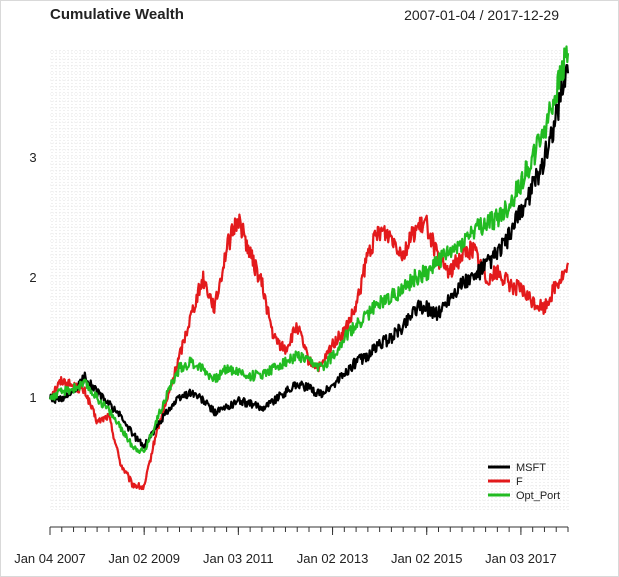 The image size is (619, 577). I want to click on legend: MSFT F Opt_Port, so click(524, 482).